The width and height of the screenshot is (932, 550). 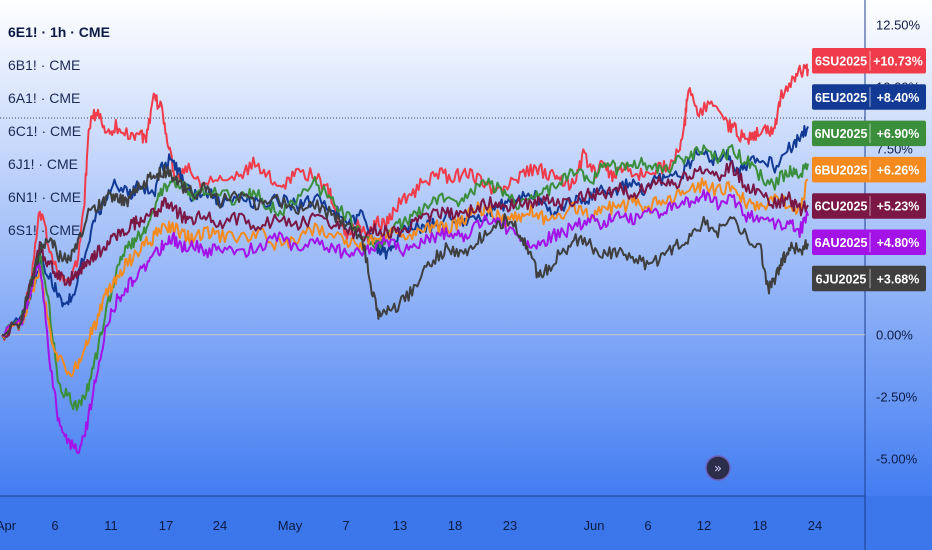 I want to click on value-tag-symbol: 6BU2025, so click(x=841, y=170).